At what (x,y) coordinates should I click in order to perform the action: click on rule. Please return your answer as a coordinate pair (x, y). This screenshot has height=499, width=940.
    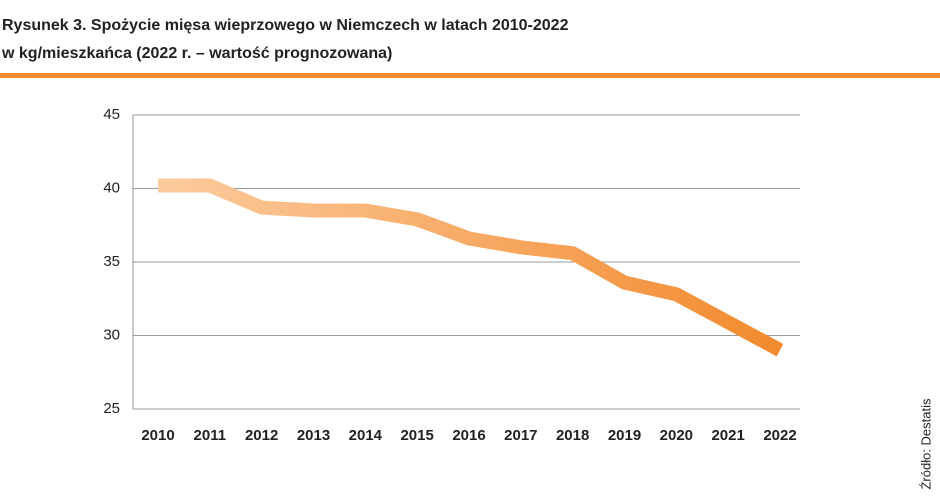
    Looking at the image, I should click on (470, 75).